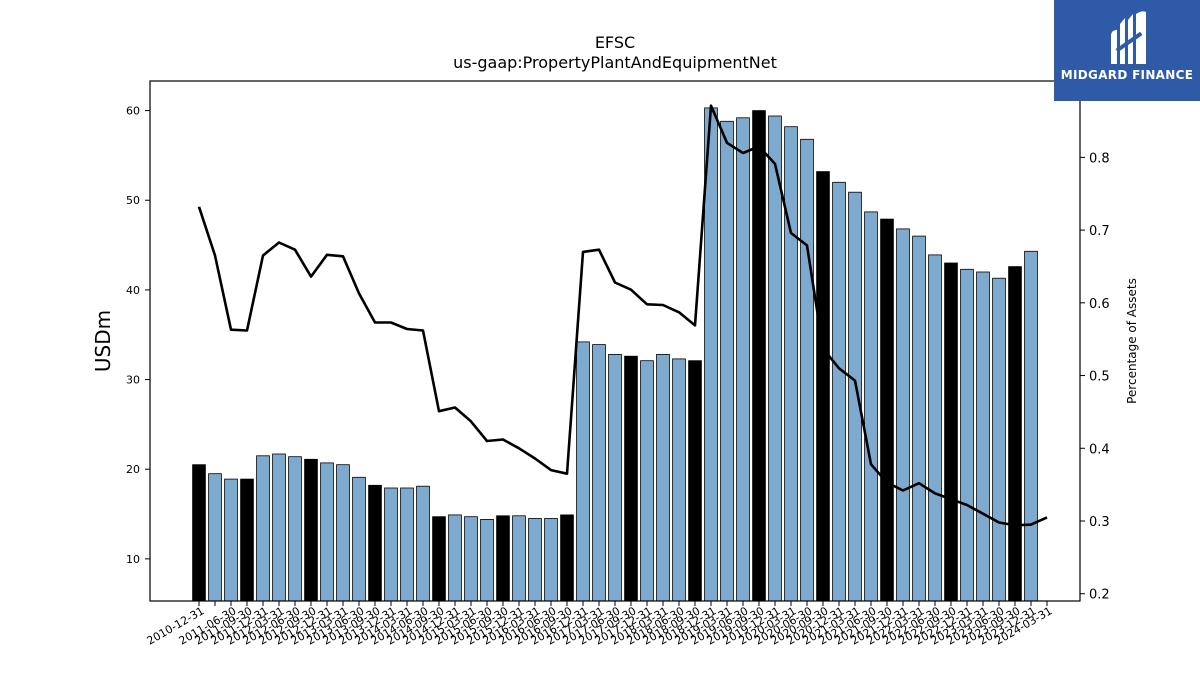 This screenshot has height=675, width=1200. Describe the element at coordinates (1099, 522) in the screenshot. I see `y2-tick-label: 0.3` at that location.